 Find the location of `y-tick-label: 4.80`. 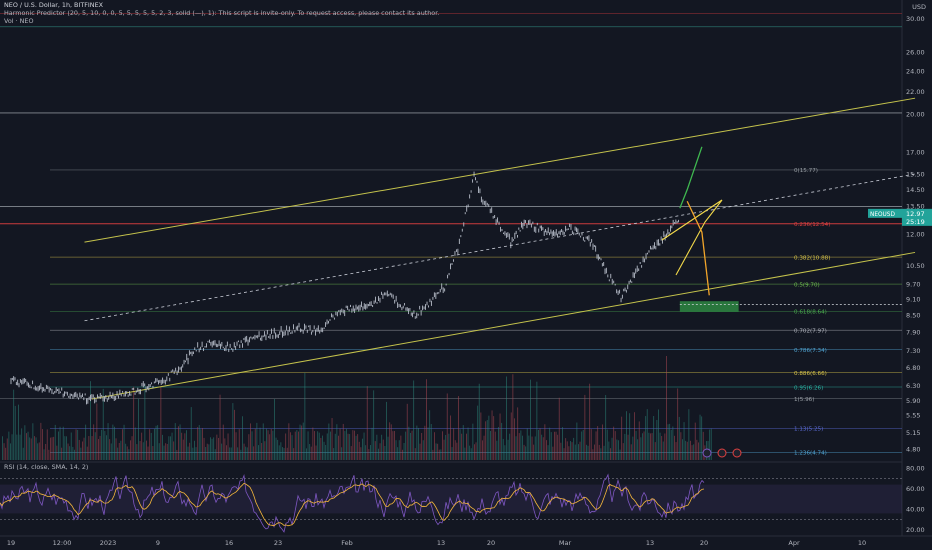

y-tick-label: 4.80 is located at coordinates (913, 450).